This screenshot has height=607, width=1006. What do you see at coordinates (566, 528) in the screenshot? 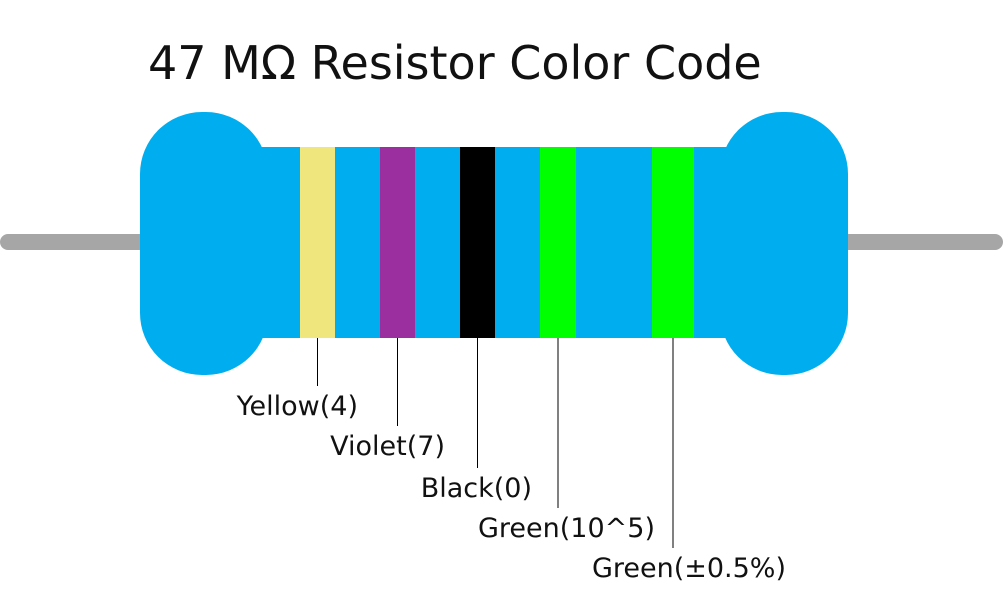
I see `band-label: Green(10^5)` at bounding box center [566, 528].